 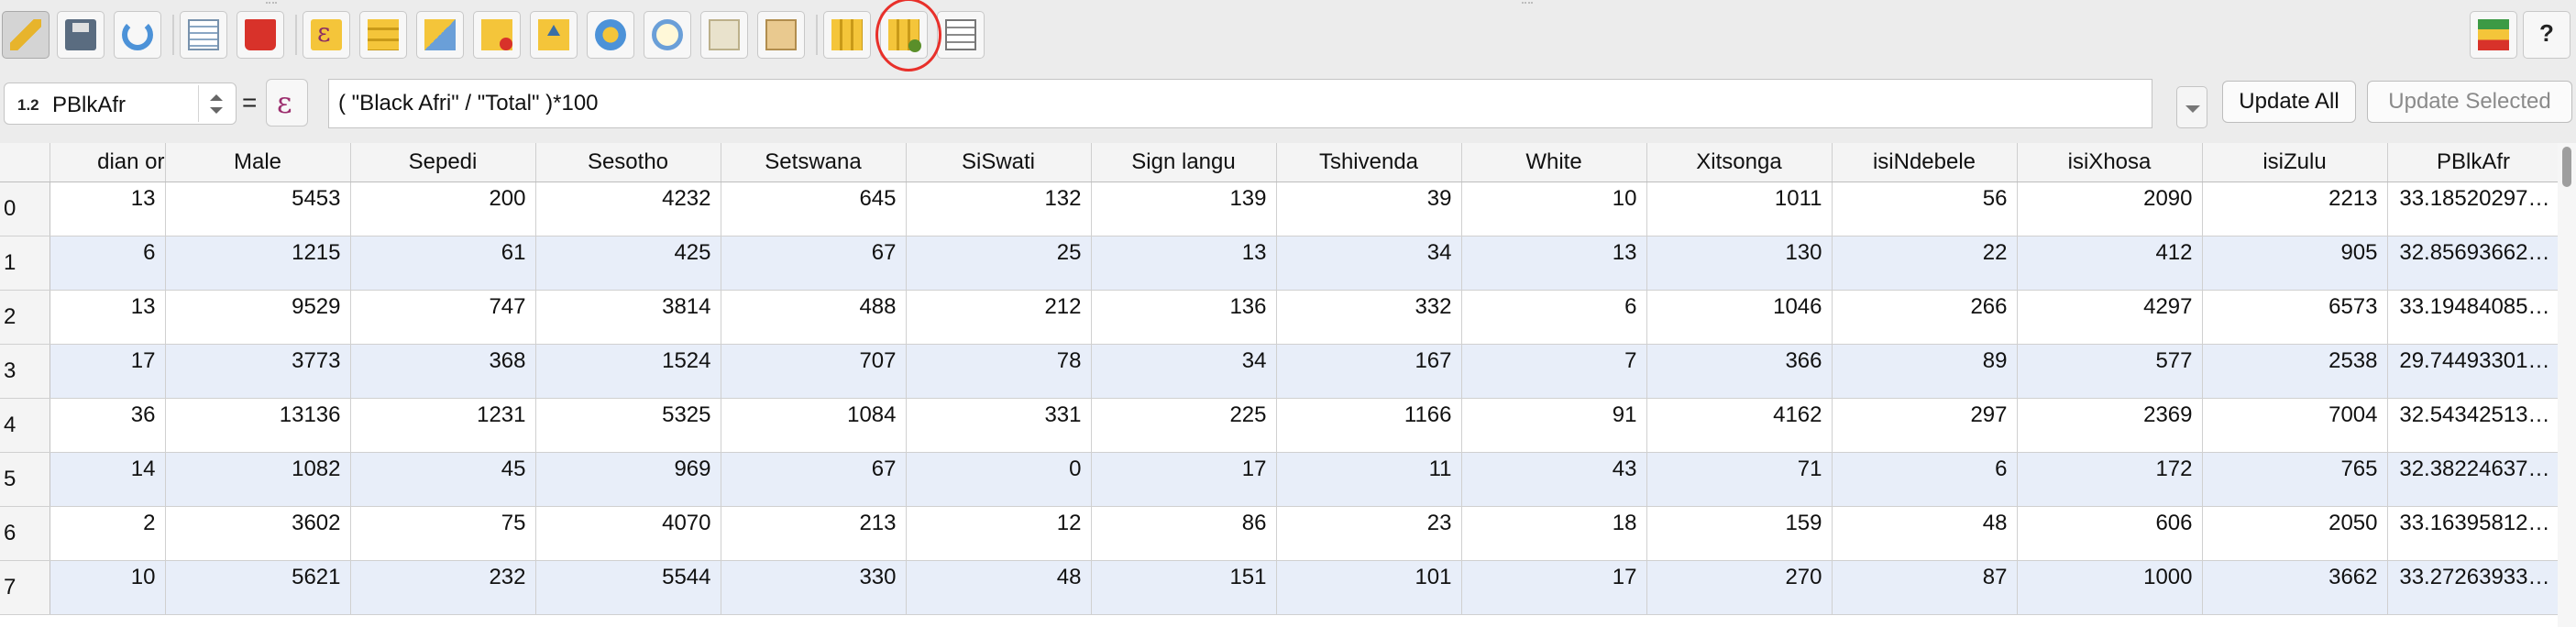 What do you see at coordinates (1369, 587) in the screenshot?
I see `table-cell: 101` at bounding box center [1369, 587].